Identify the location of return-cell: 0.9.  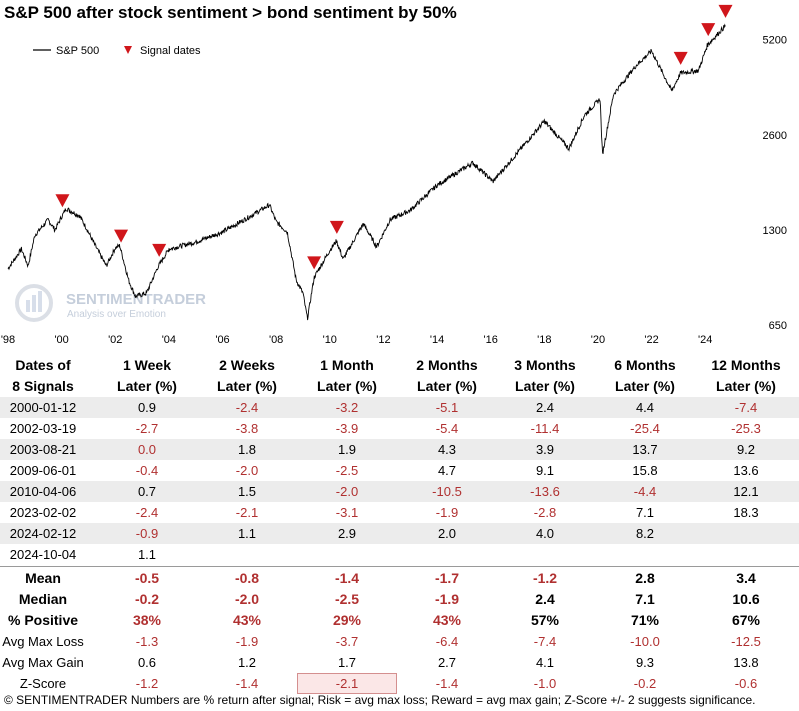
(147, 407).